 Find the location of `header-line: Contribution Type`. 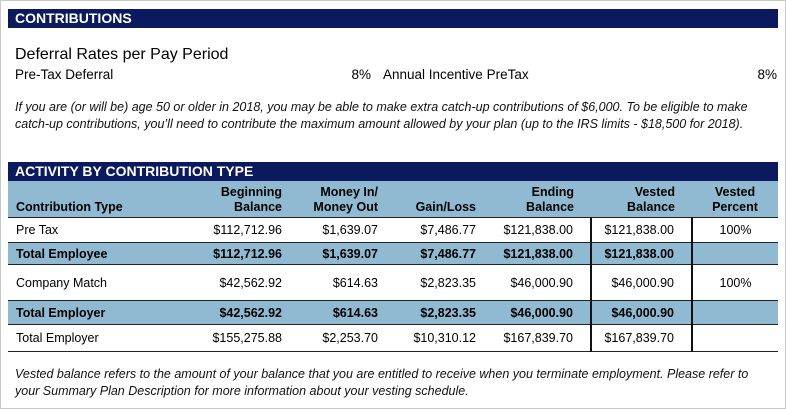

header-line: Contribution Type is located at coordinates (69, 207).